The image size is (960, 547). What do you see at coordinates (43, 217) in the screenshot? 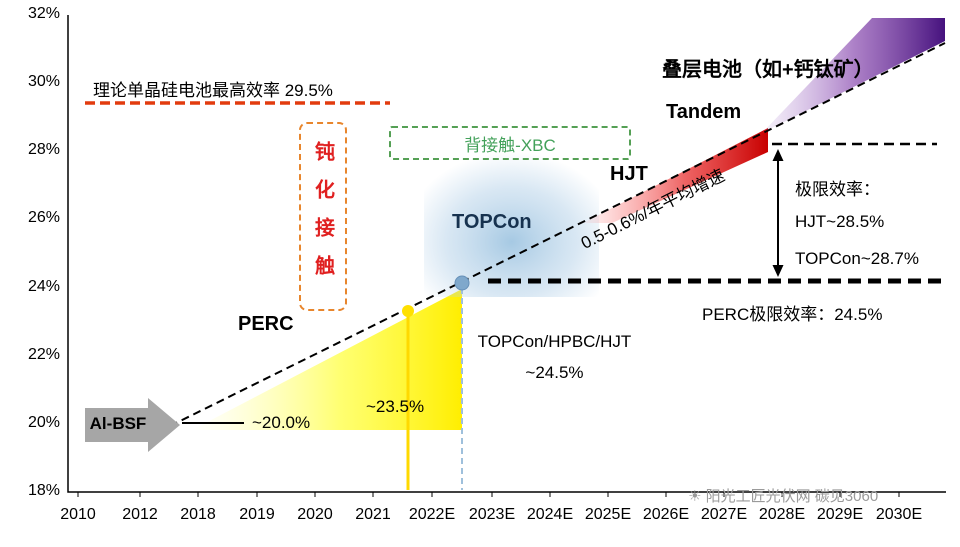
I see `y-tick: 26%` at bounding box center [43, 217].